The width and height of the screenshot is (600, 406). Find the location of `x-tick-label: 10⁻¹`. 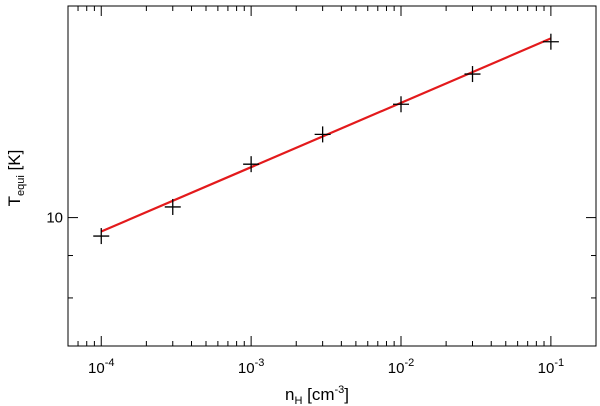

x-tick-label: 10⁻¹ is located at coordinates (551, 367).